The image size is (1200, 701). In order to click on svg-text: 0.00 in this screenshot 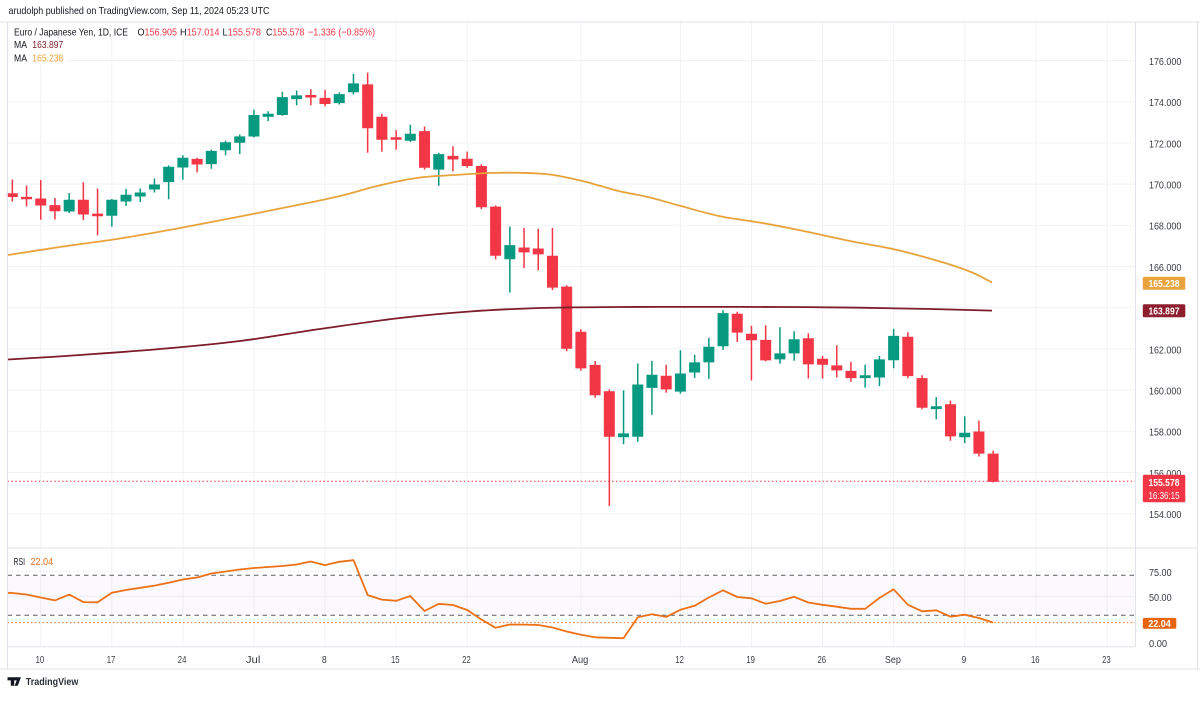, I will do `click(1158, 644)`.